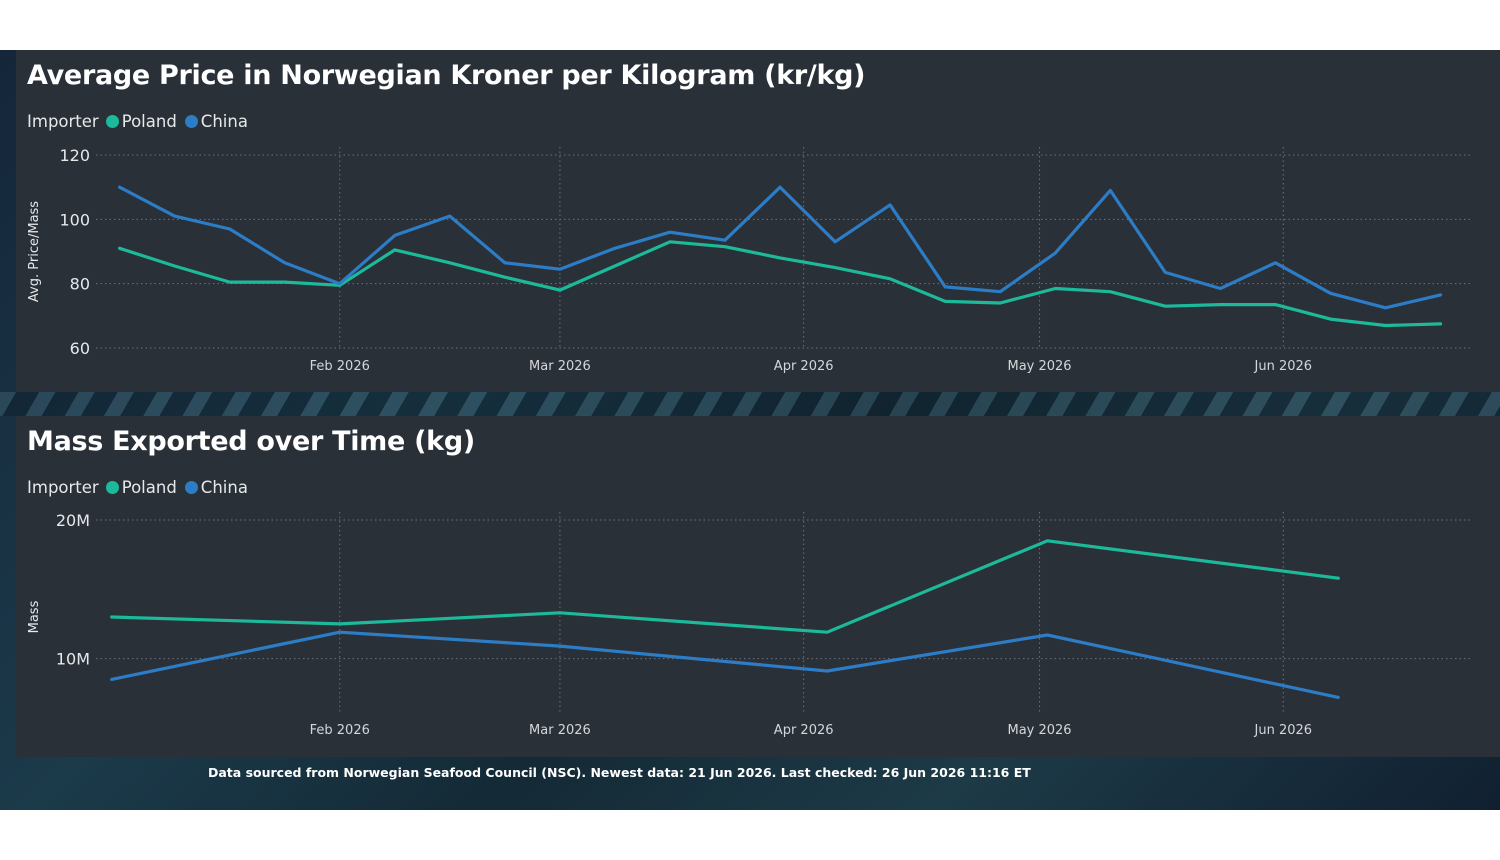  I want to click on y-tick-label: 80, so click(80, 284).